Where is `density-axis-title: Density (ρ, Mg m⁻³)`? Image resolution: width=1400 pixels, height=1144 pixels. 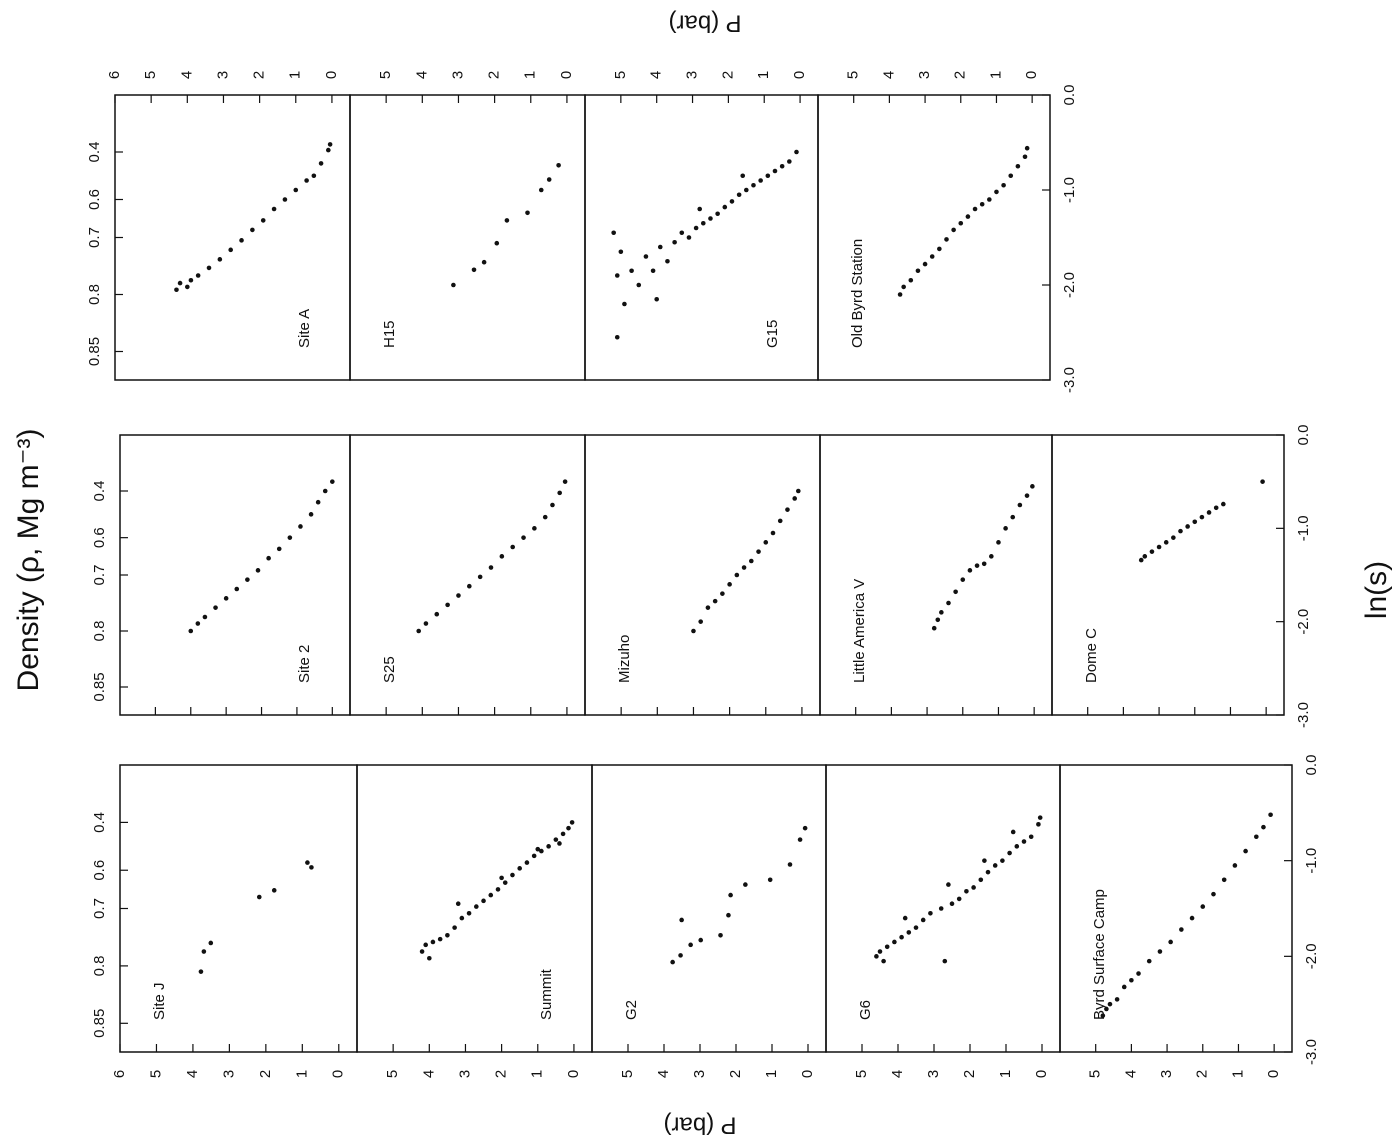
density-axis-title: Density (ρ, Mg m⁻³) is located at coordinates (28, 560).